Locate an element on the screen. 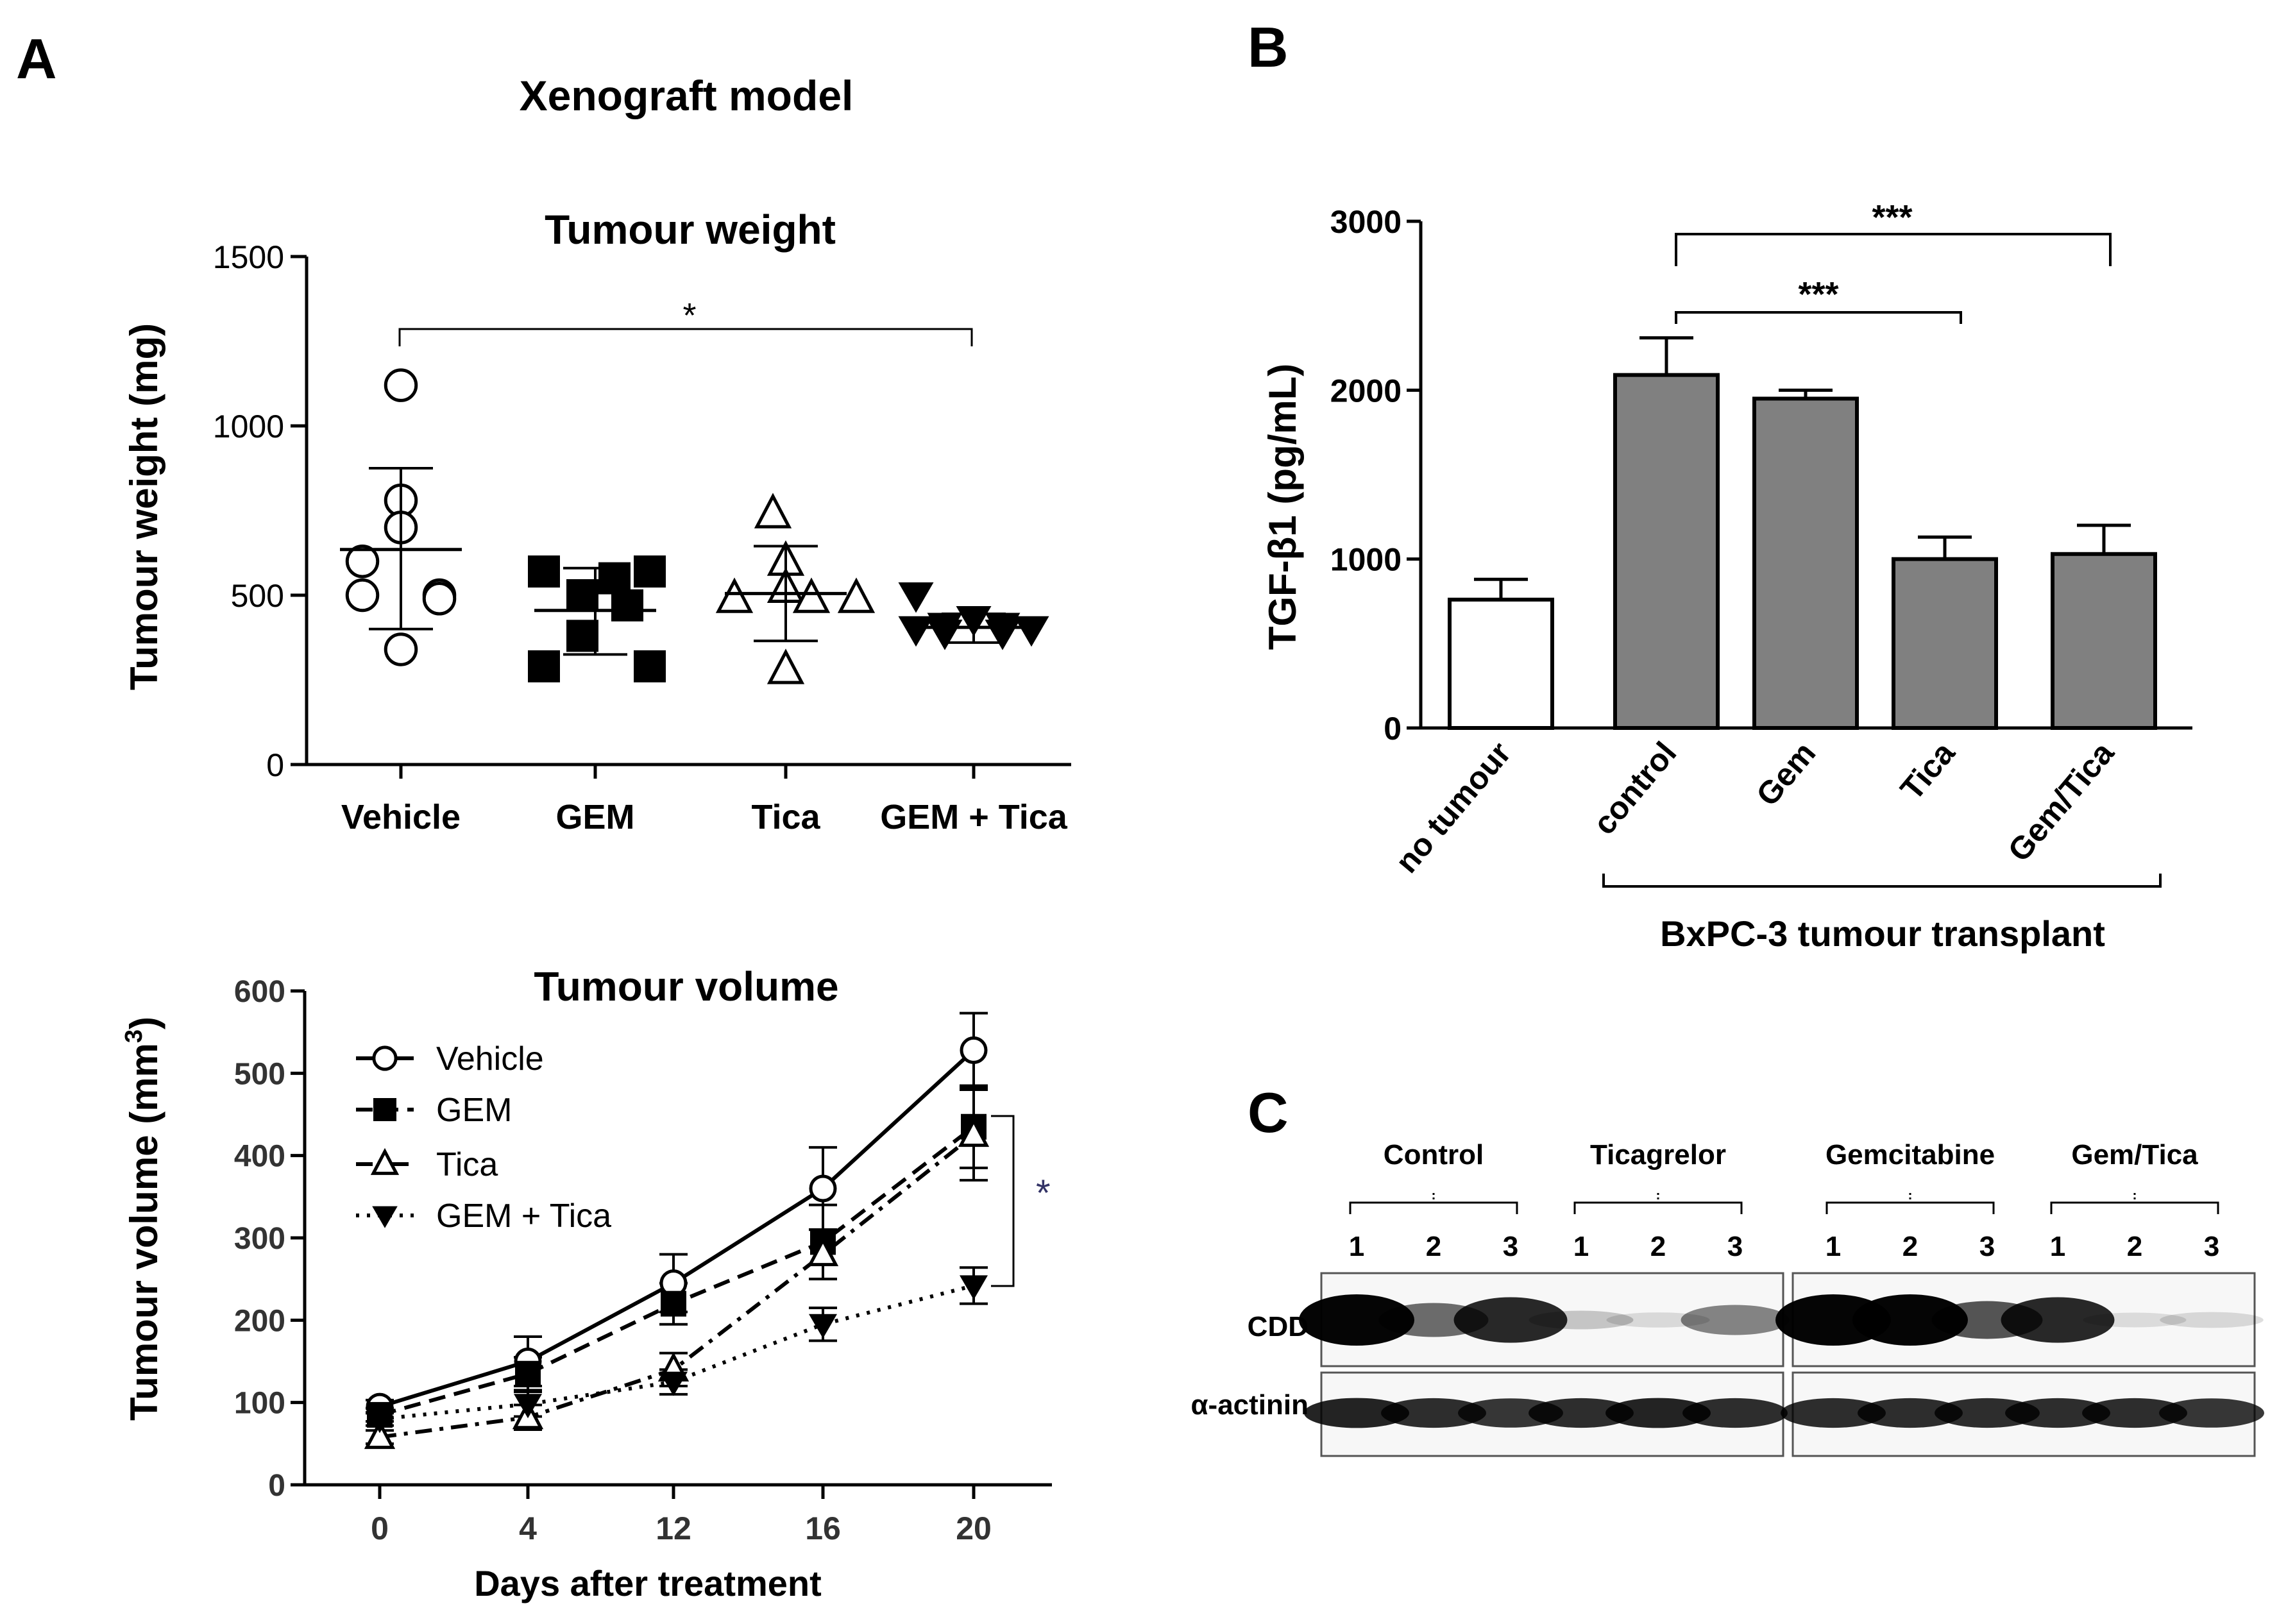  tgf-category-label-3: Tica is located at coordinates (1928, 770).